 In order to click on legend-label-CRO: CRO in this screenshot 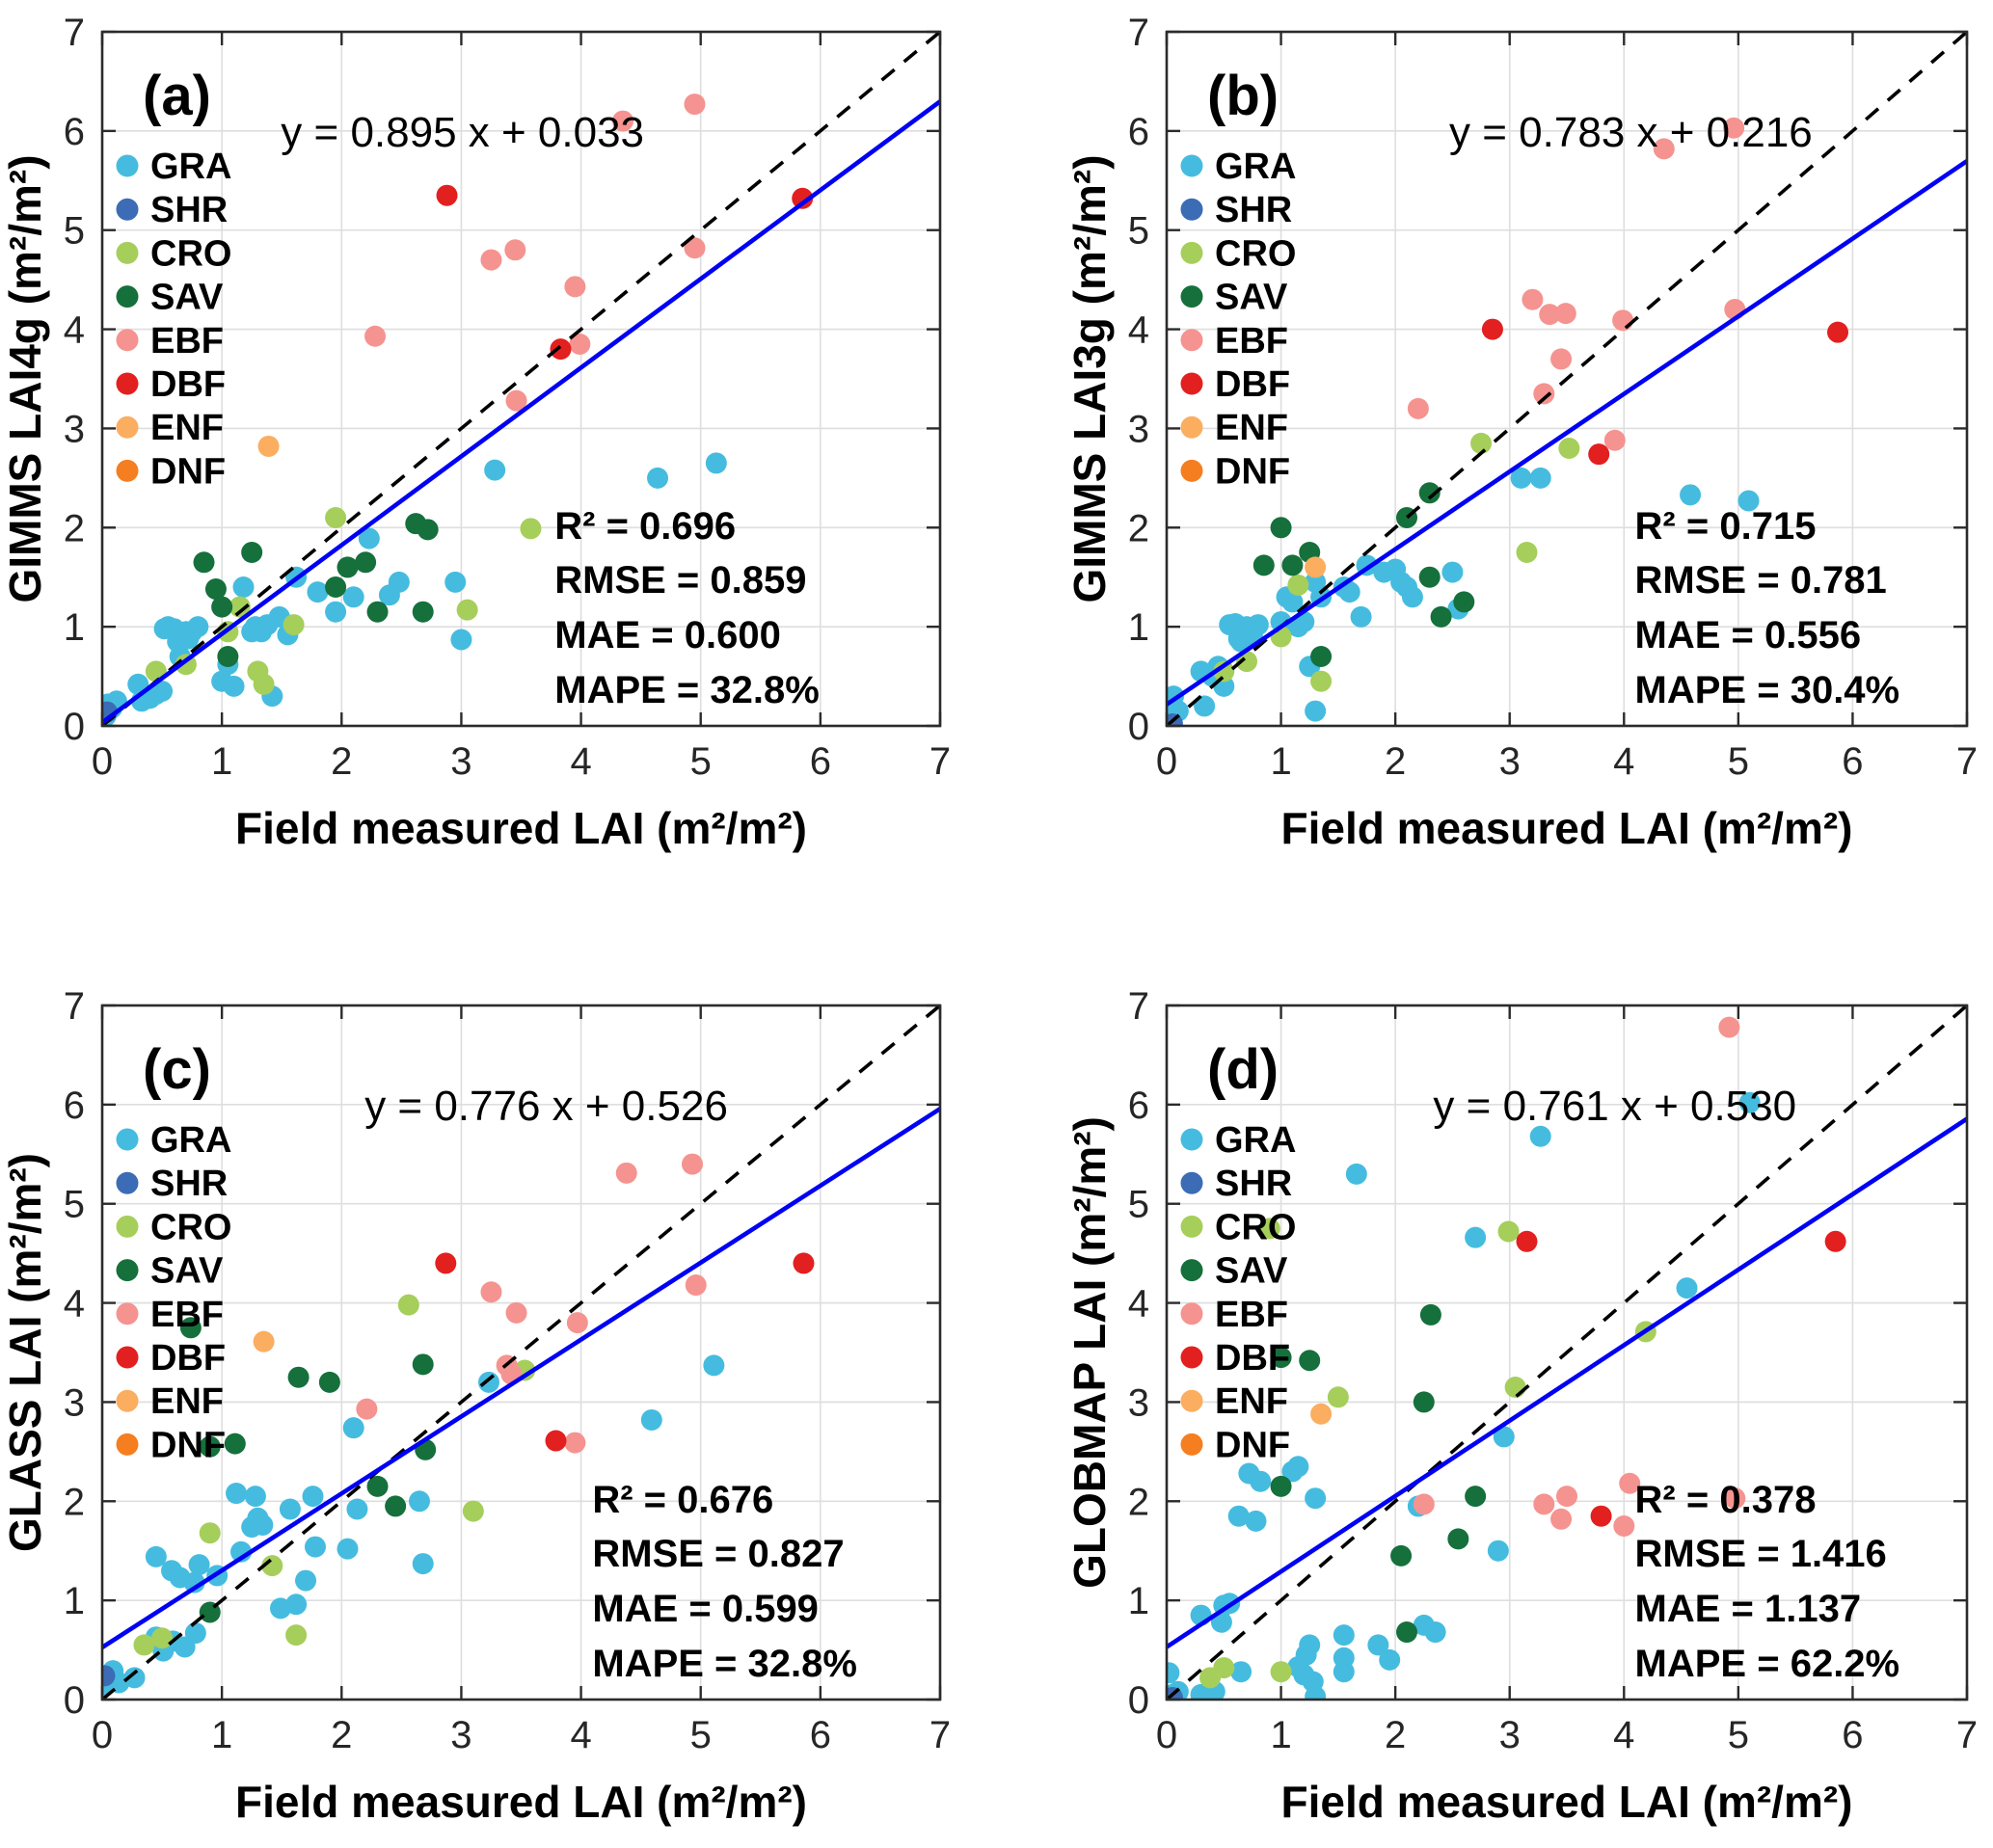, I will do `click(190, 254)`.